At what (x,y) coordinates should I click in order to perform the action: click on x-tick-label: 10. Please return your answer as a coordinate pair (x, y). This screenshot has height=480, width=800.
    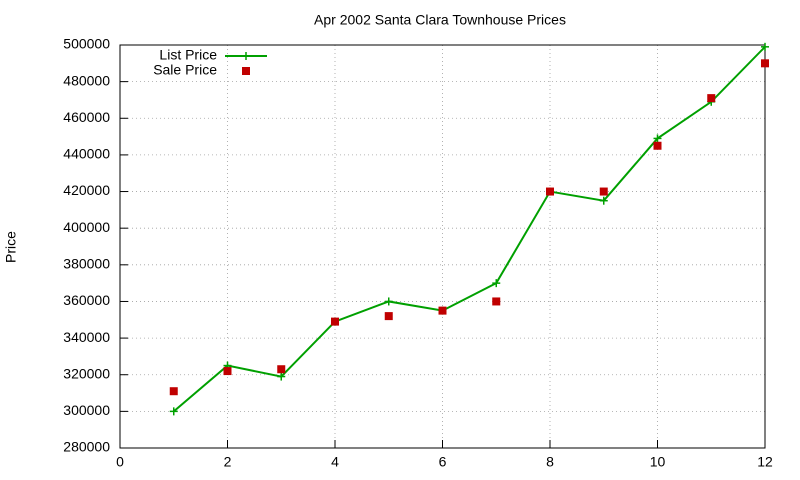
    Looking at the image, I should click on (658, 462).